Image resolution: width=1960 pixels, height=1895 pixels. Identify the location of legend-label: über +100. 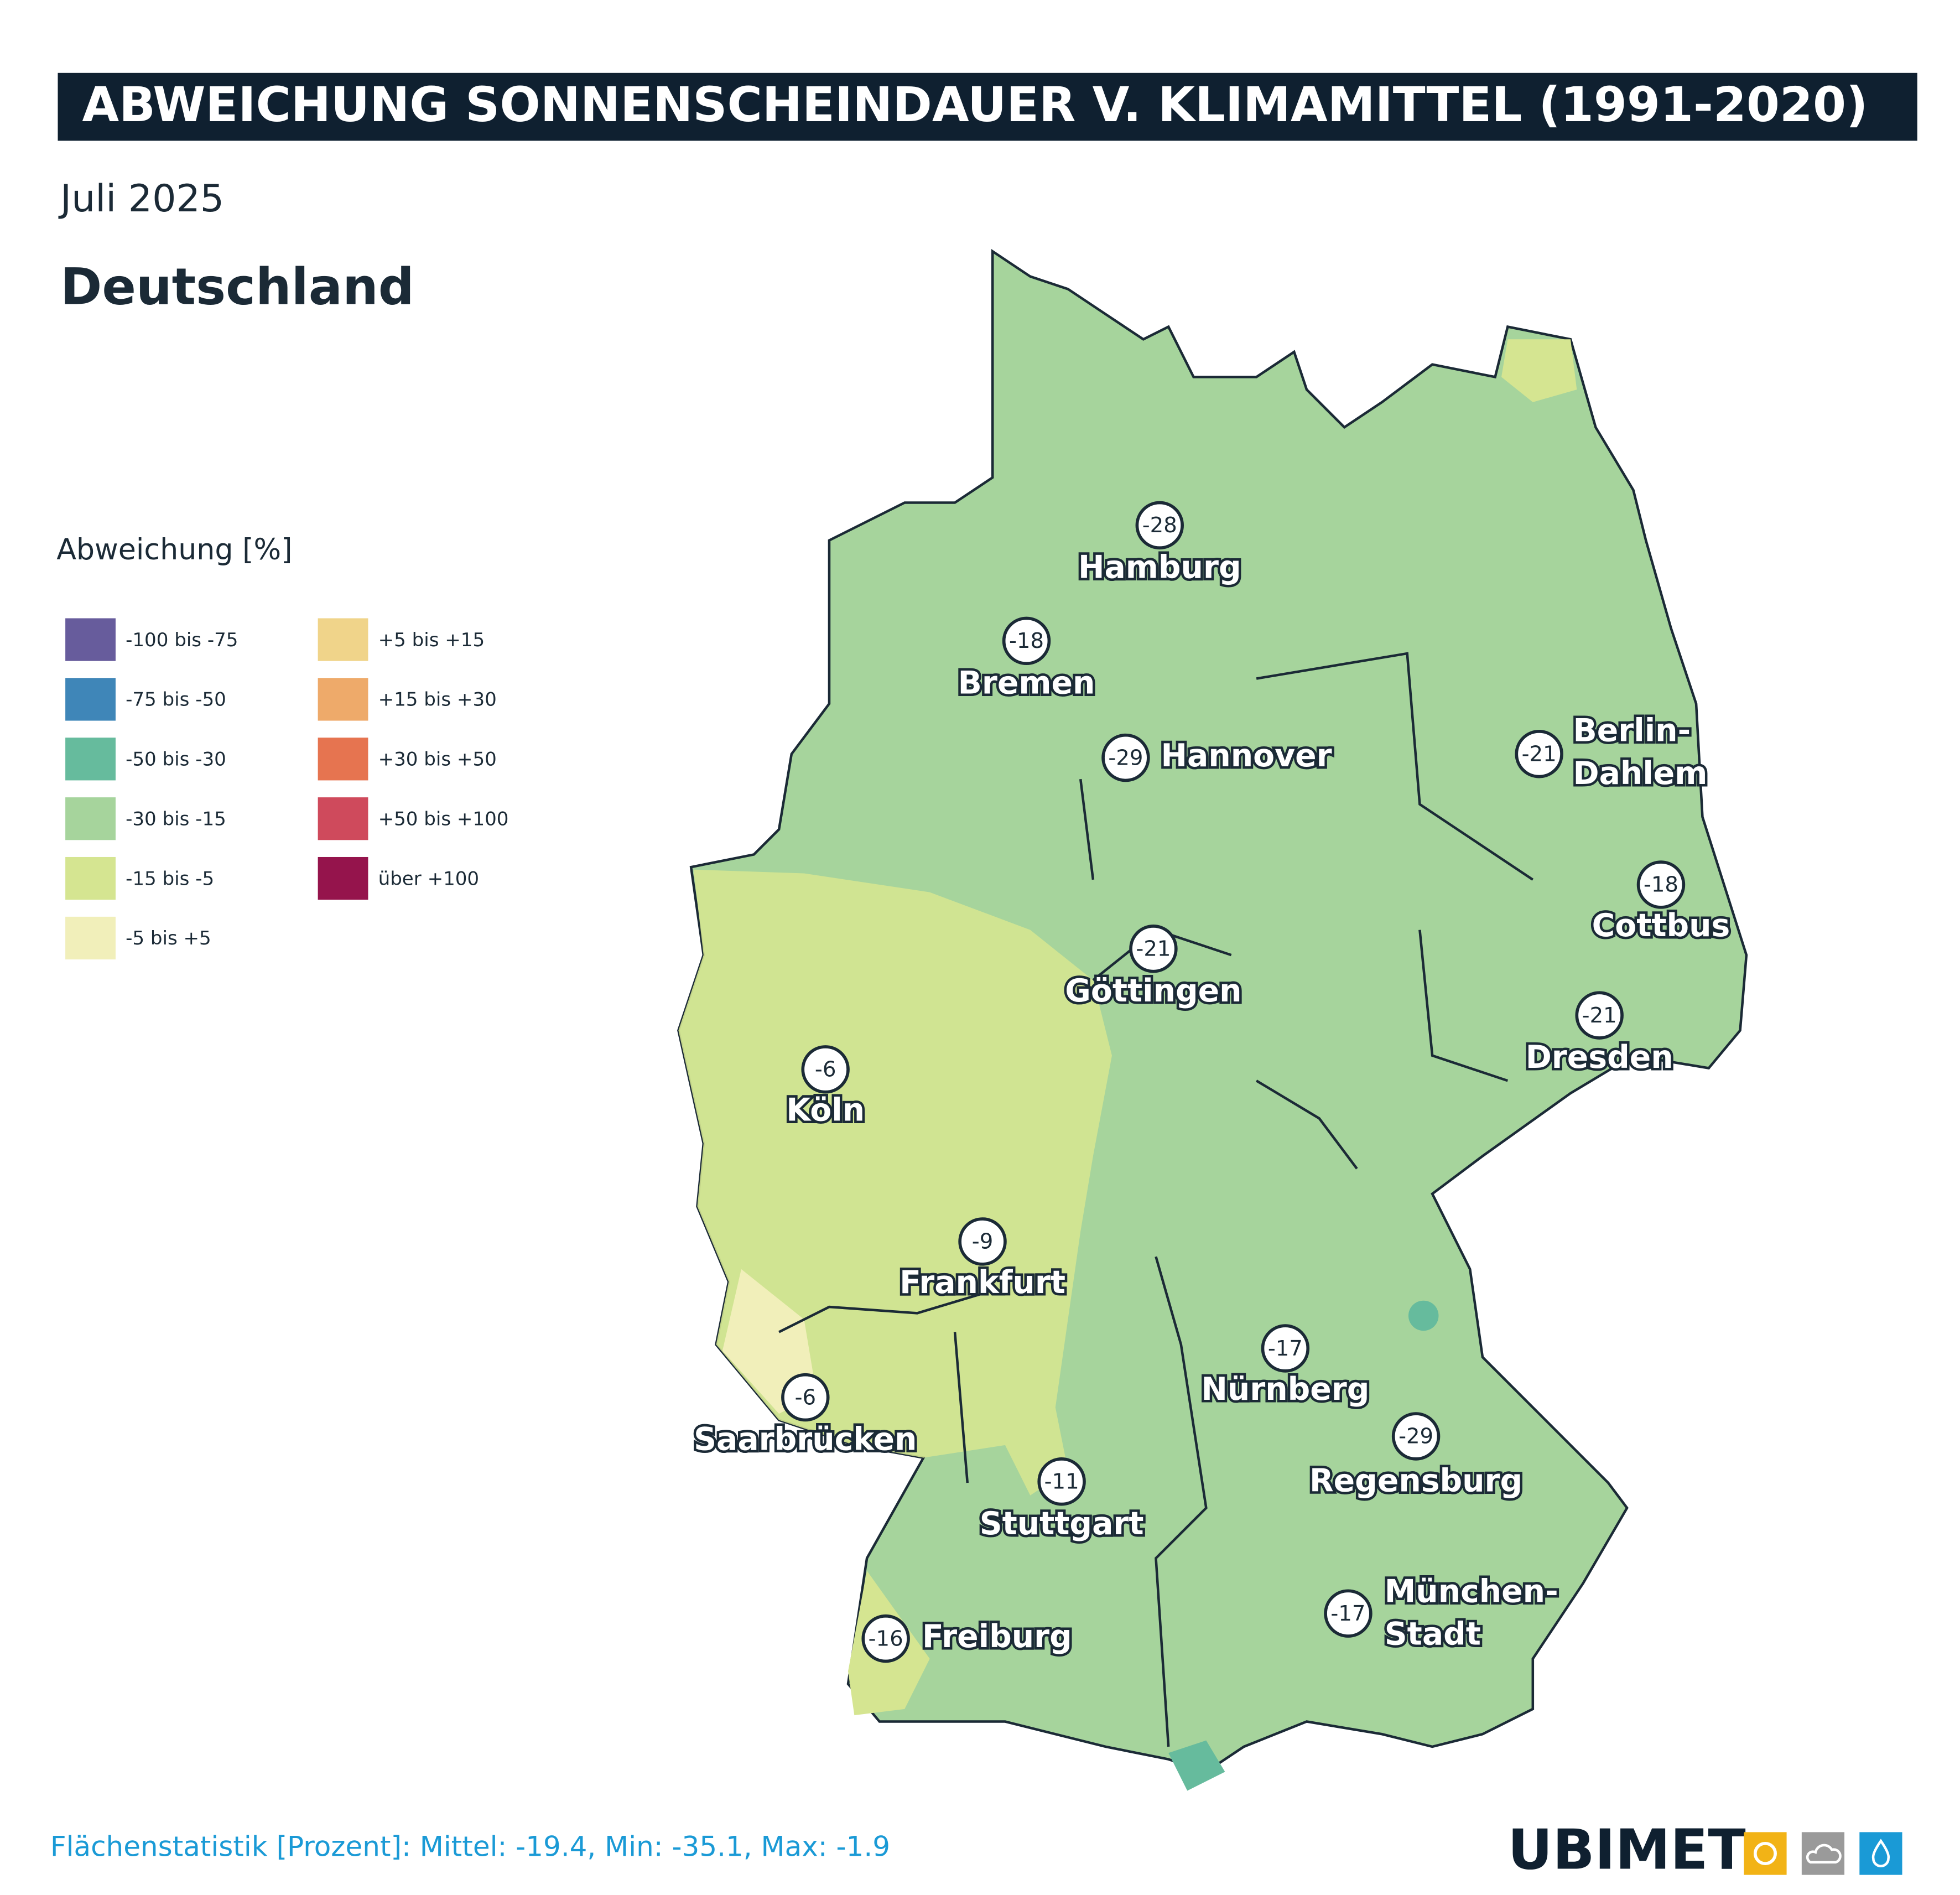
(428, 879).